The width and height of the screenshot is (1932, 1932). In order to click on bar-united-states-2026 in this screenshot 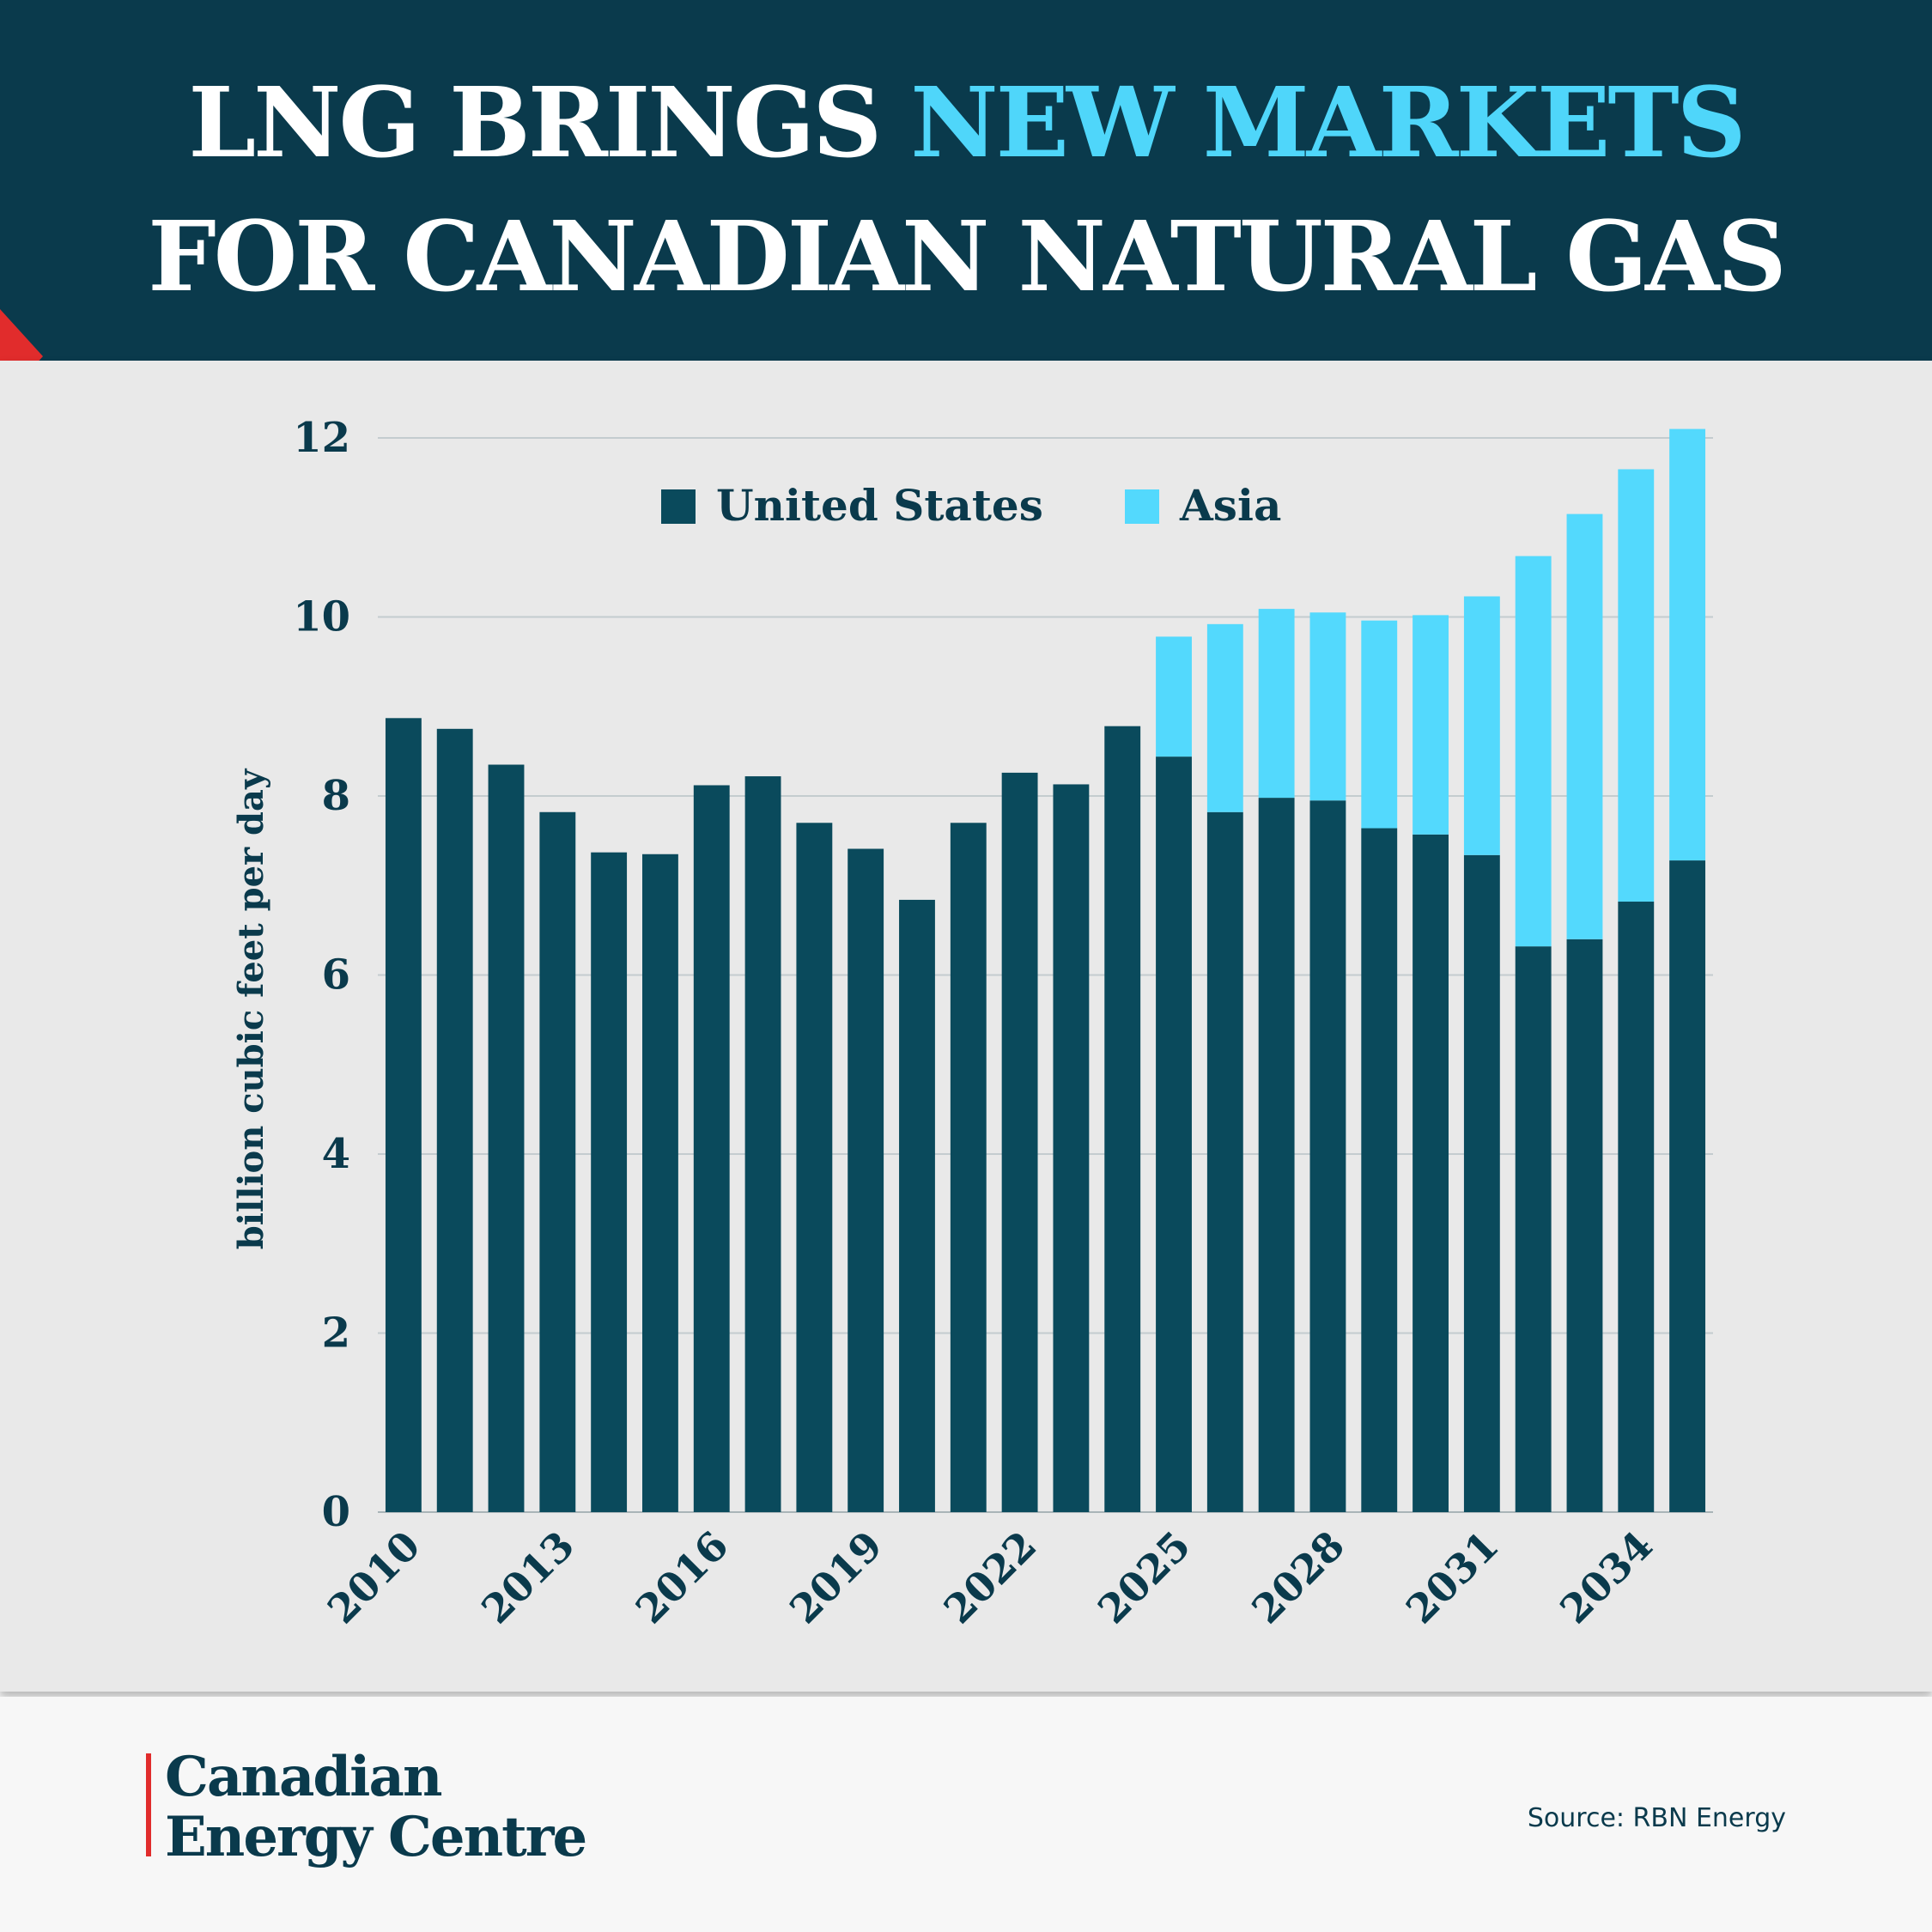, I will do `click(1224, 1162)`.